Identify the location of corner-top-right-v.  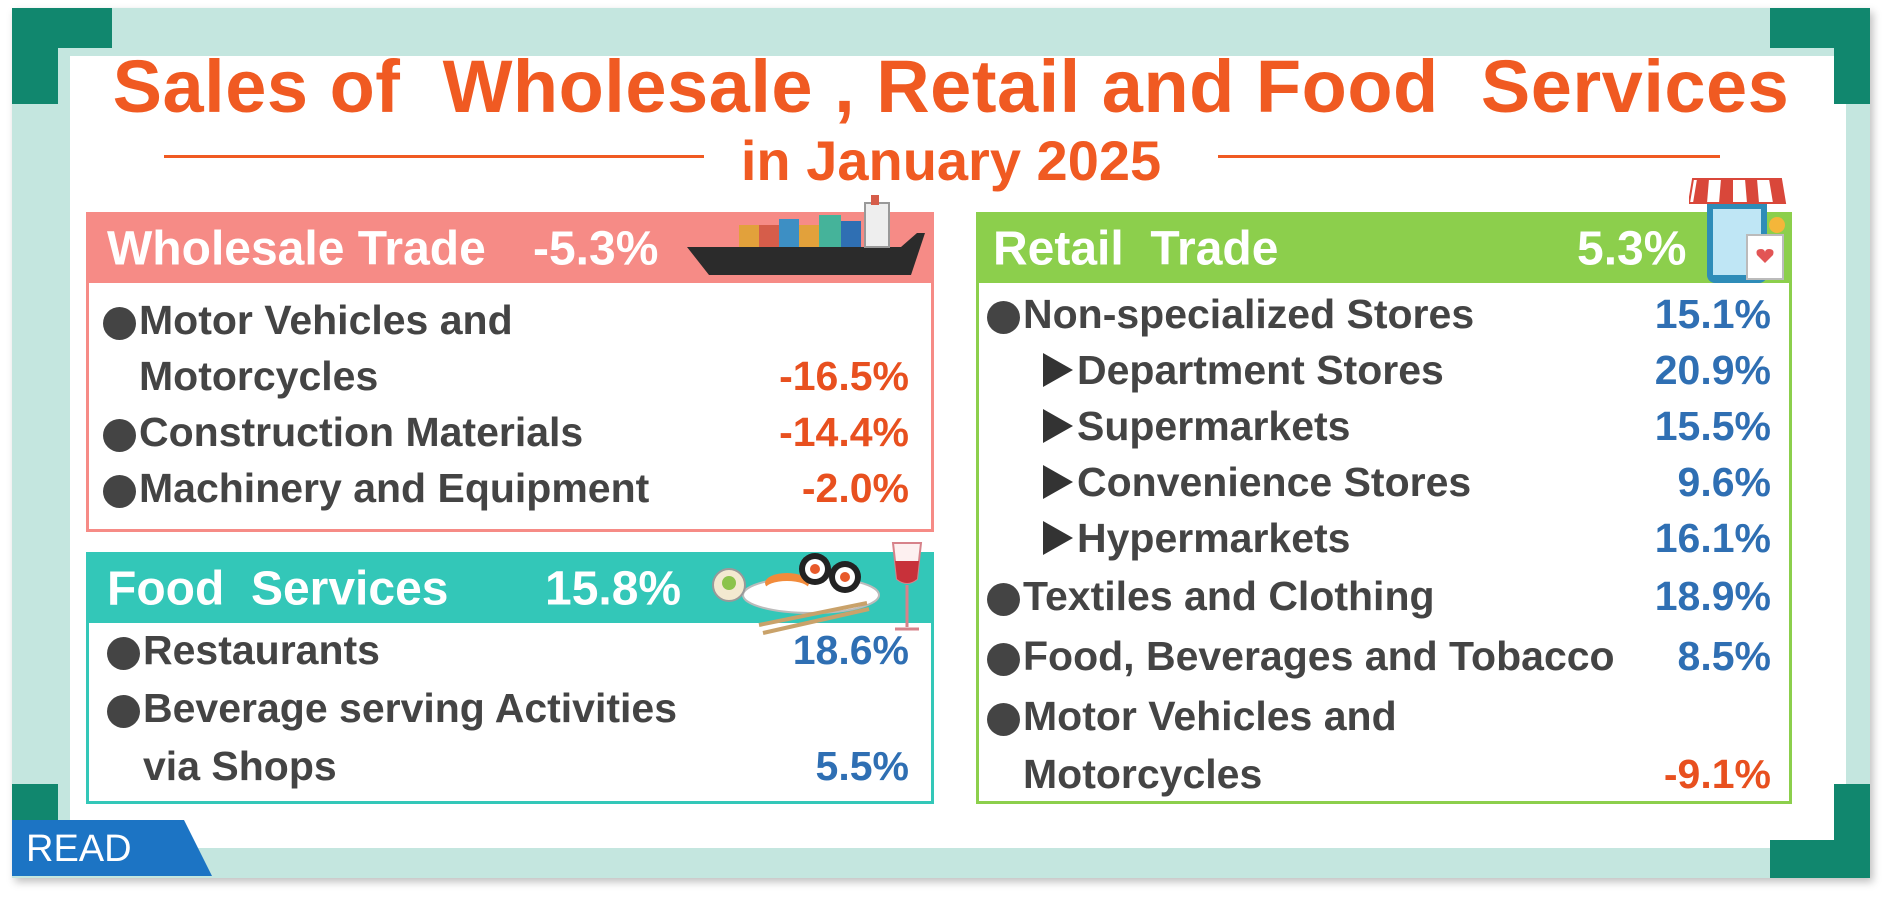
(1852, 56).